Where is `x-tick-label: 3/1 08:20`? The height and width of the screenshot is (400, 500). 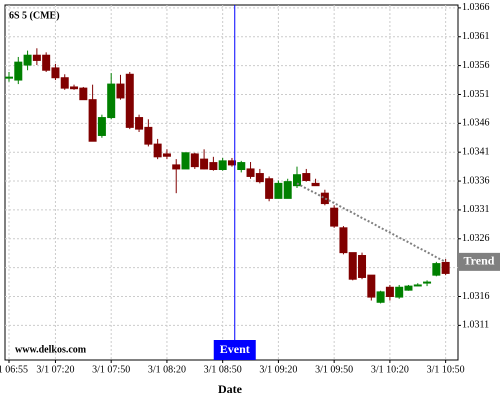 x-tick-label: 3/1 08:20 is located at coordinates (167, 369).